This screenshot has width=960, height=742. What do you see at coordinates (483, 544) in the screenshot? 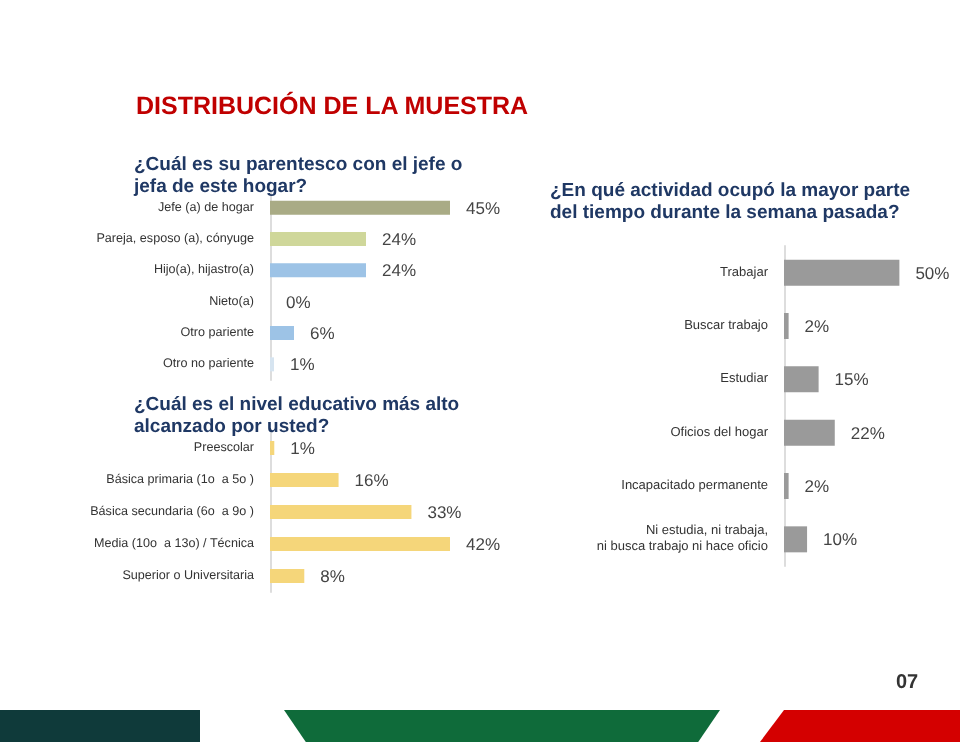
I see `data-label: 42%` at bounding box center [483, 544].